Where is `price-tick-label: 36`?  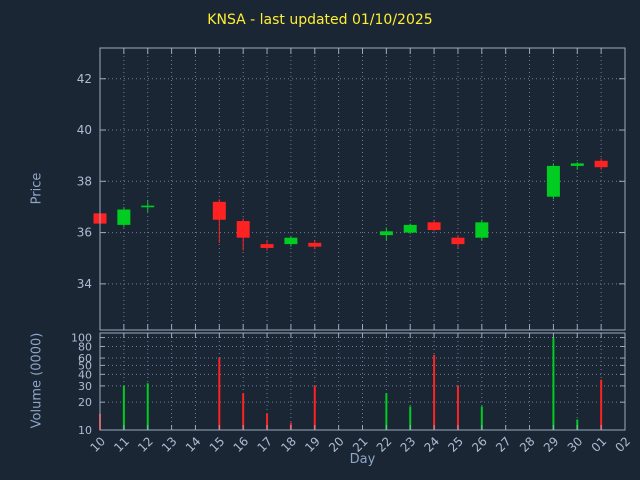 price-tick-label: 36 is located at coordinates (84, 233).